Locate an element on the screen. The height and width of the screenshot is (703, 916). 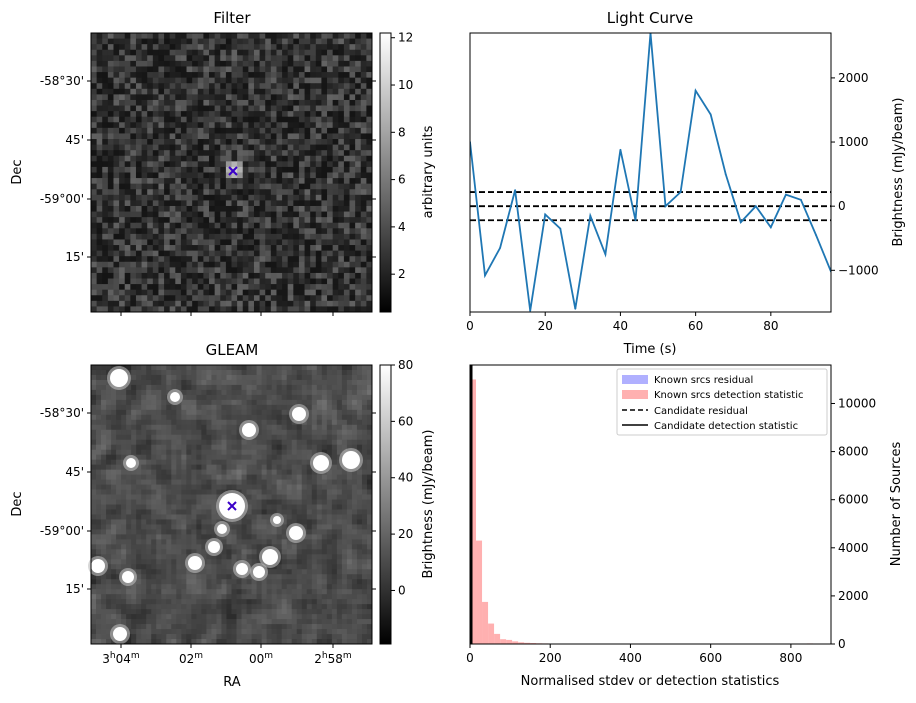
histogram-x-tick-label: 200 is located at coordinates (550, 658).